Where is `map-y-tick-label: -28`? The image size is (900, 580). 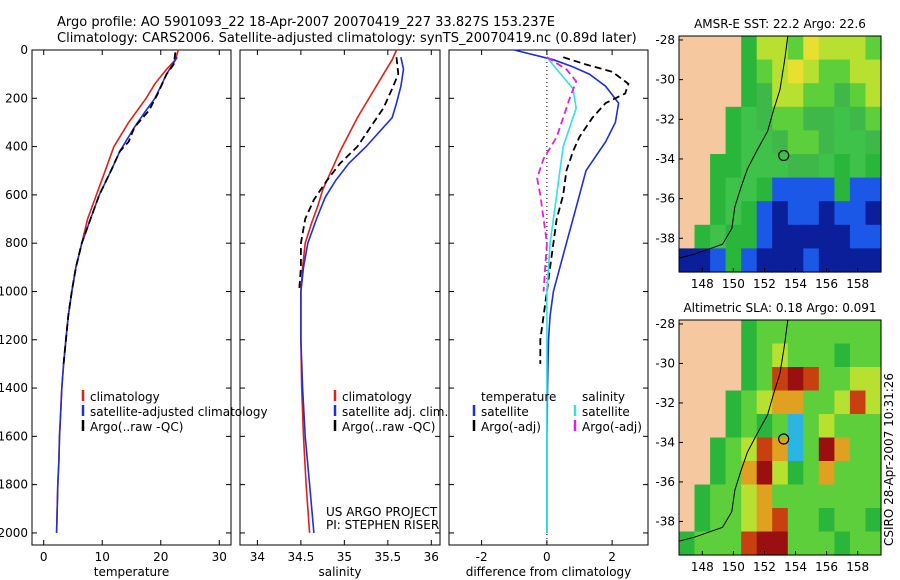 map-y-tick-label: -28 is located at coordinates (665, 324).